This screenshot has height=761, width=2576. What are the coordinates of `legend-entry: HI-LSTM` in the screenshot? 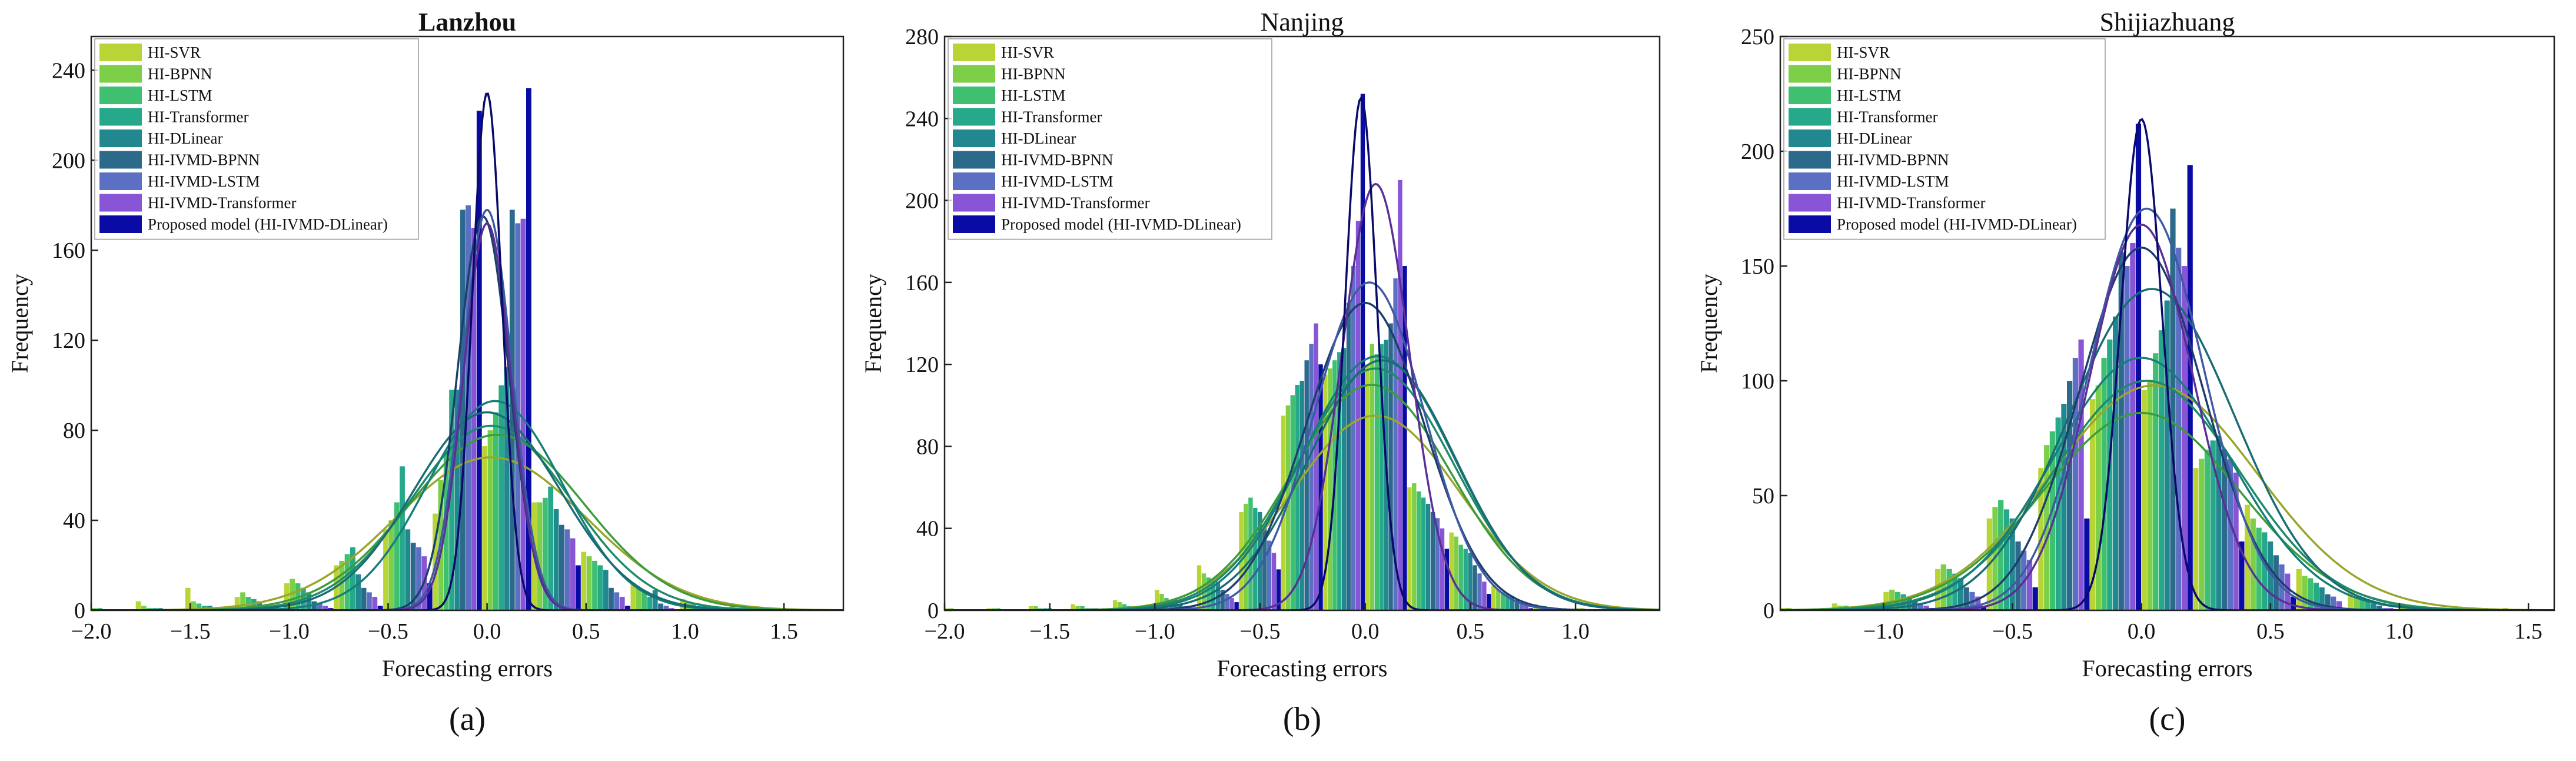 It's located at (1009, 95).